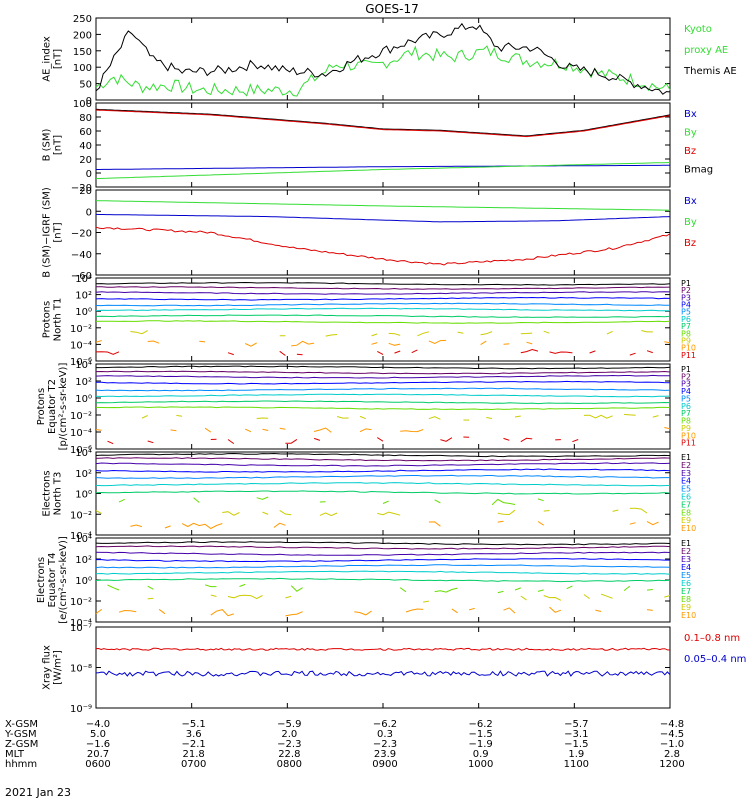 This screenshot has width=750, height=800. What do you see at coordinates (688, 435) in the screenshot?
I see `legend-series-P10: P10` at bounding box center [688, 435].